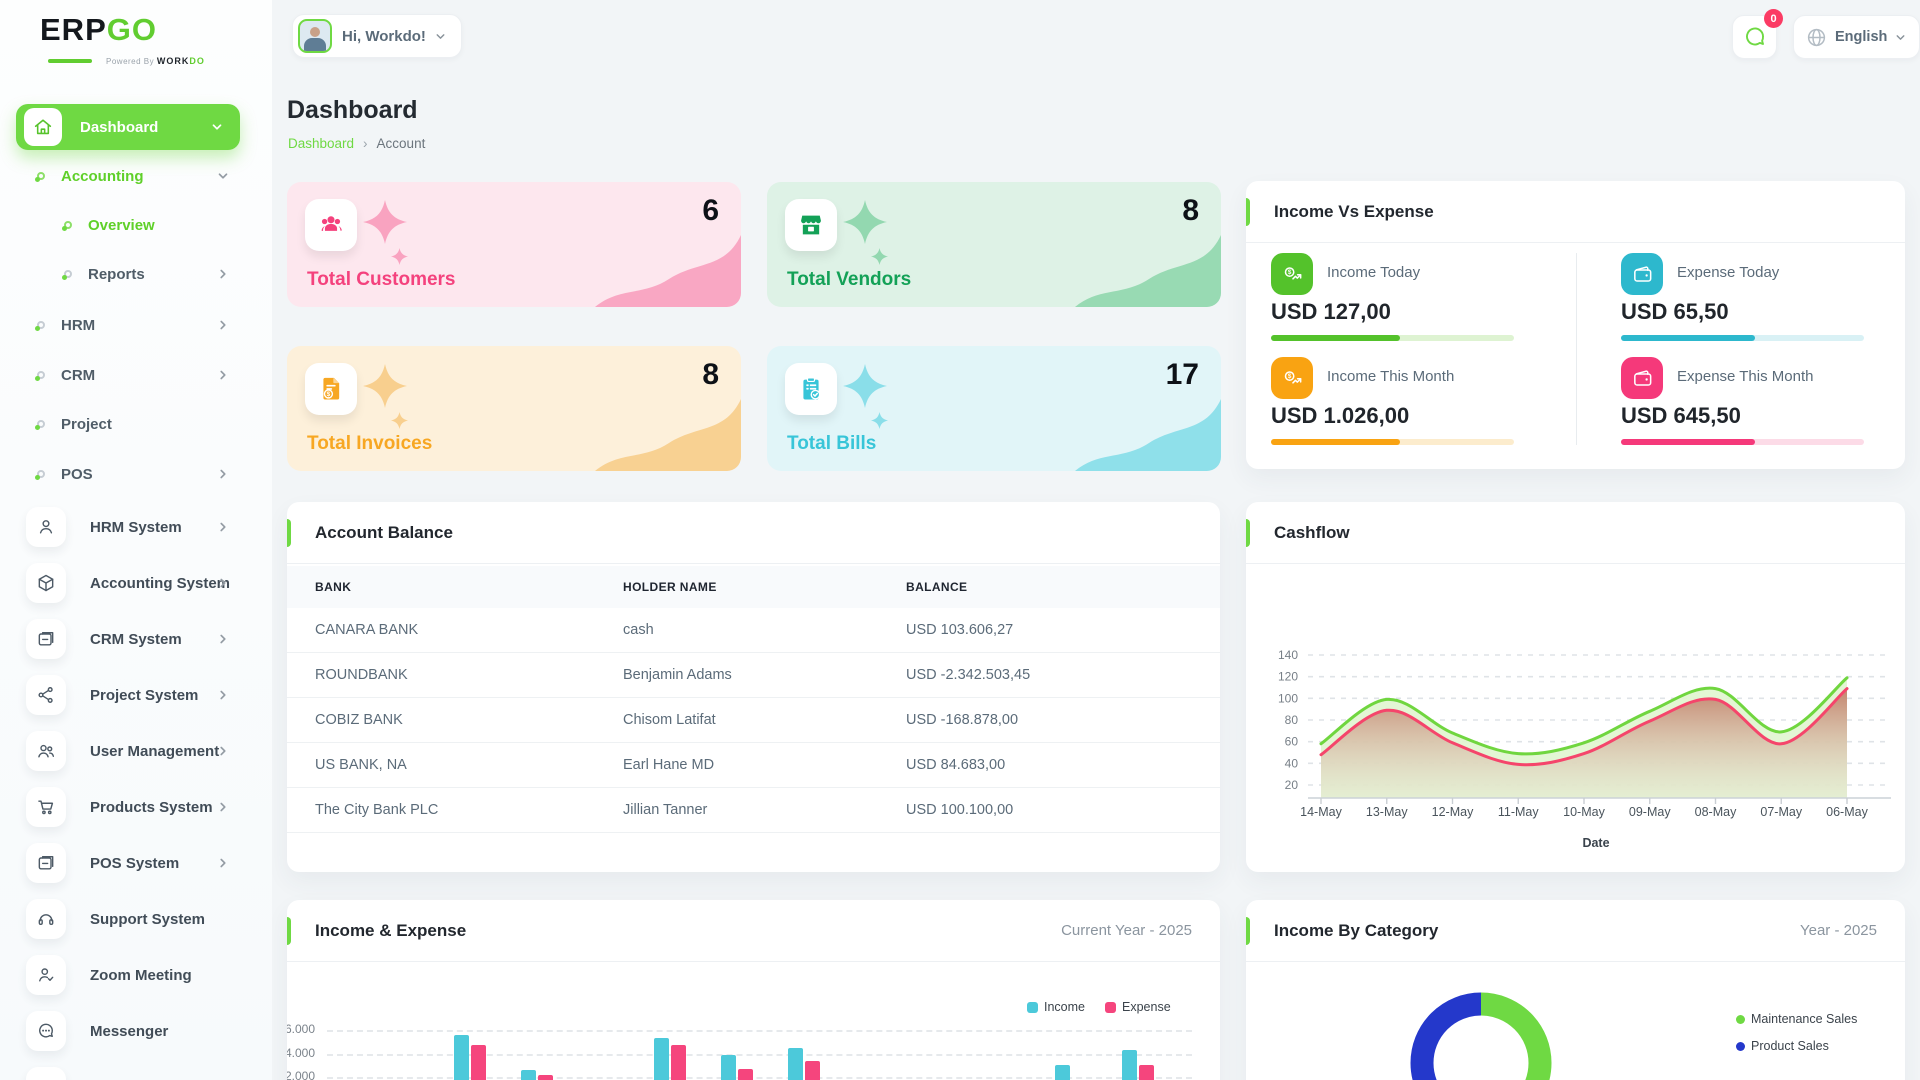  What do you see at coordinates (136, 1071) in the screenshot?
I see `sidebar-item-notification-template: Notification Template` at bounding box center [136, 1071].